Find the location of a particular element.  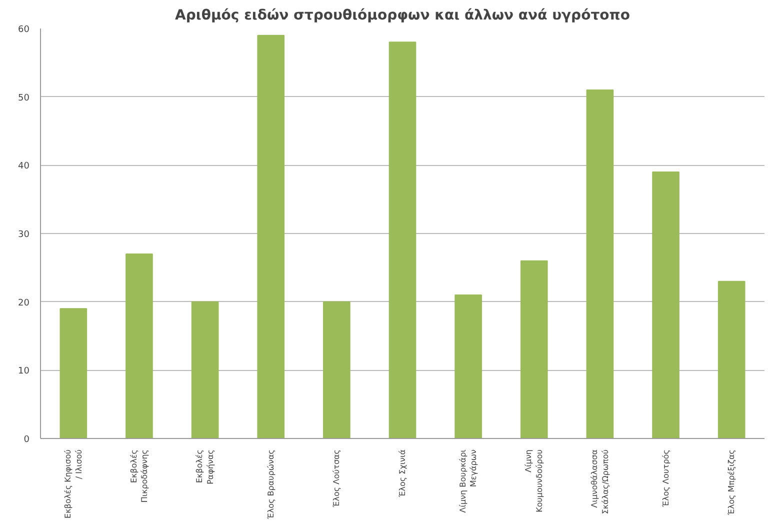

x-tick-label: Έλος Λουτρός is located at coordinates (665, 478).